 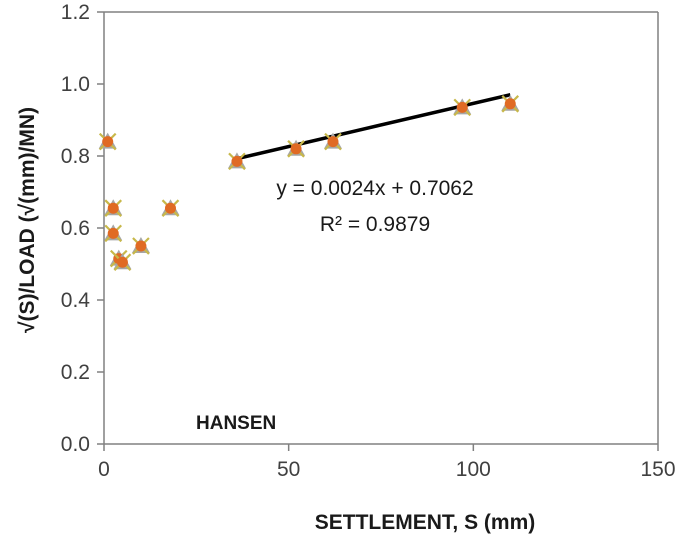 I want to click on trendline-equation: y = 0.0024x + 0.7062, so click(x=374, y=188).